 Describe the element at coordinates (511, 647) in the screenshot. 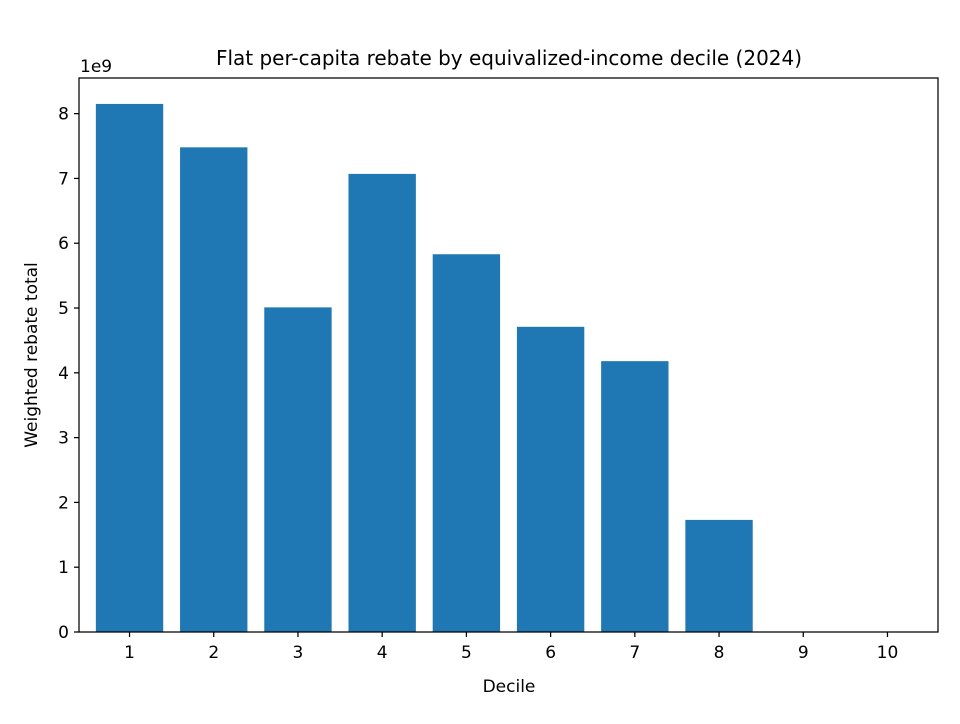

I see `x-ticks-group: 1 2 3 4 5 6 7 8 9 10` at that location.